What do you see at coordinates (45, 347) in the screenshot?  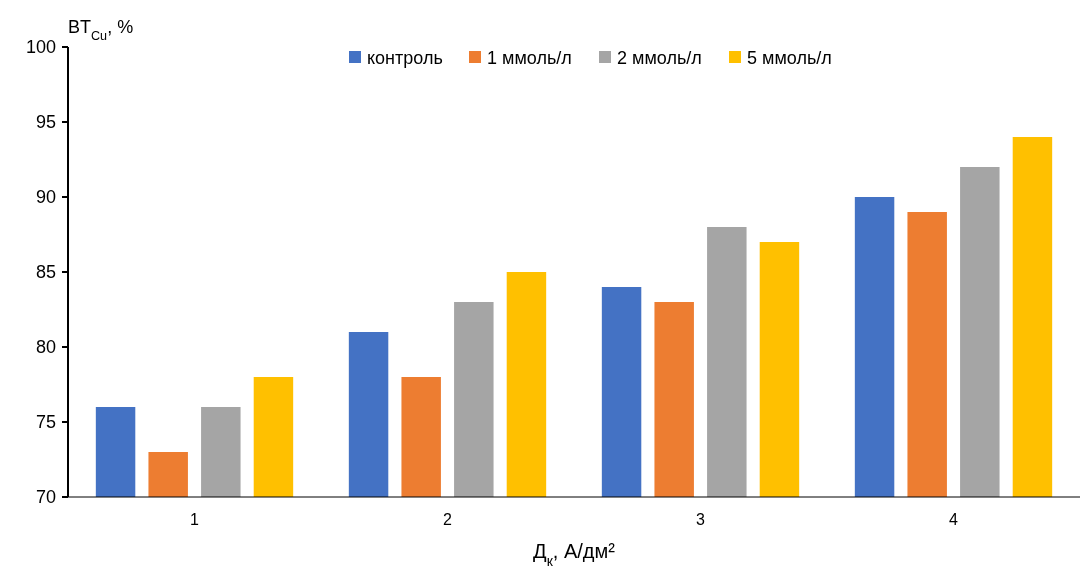 I see `y-tick-label: 80` at bounding box center [45, 347].